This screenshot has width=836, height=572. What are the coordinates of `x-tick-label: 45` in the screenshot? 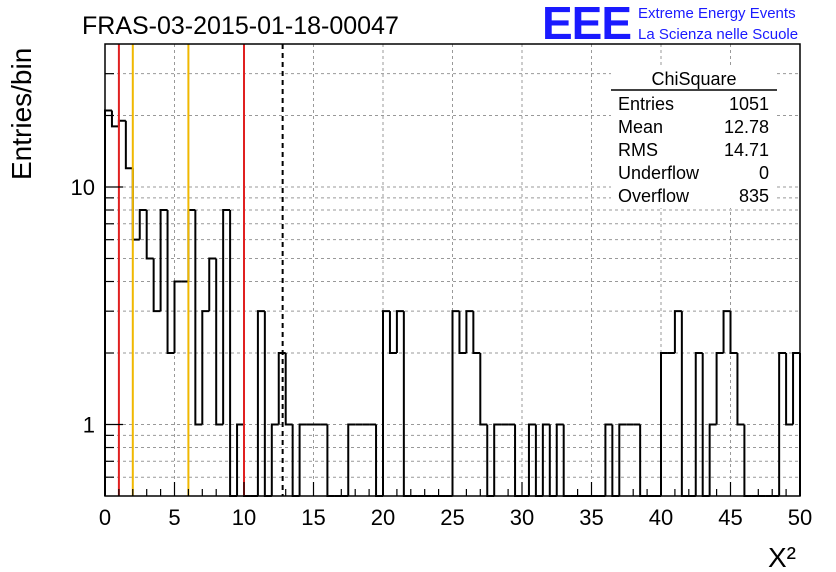 It's located at (730, 517).